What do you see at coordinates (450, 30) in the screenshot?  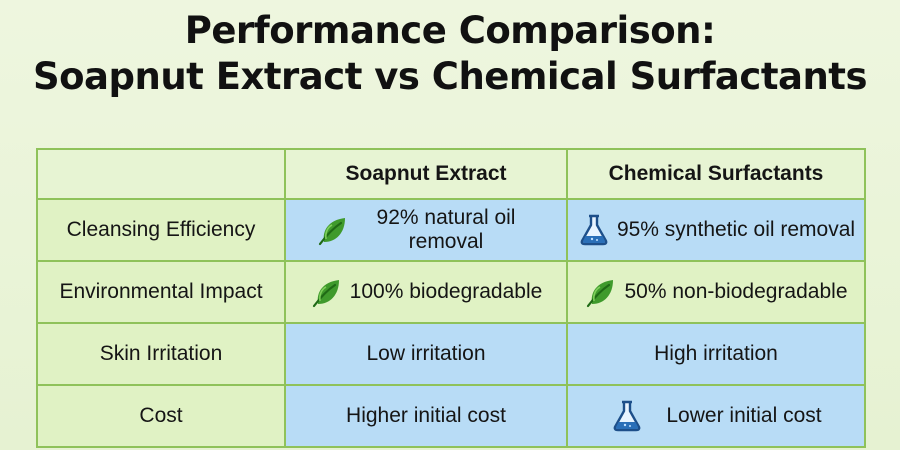 I see `title-line-1: Performance Comparison:` at bounding box center [450, 30].